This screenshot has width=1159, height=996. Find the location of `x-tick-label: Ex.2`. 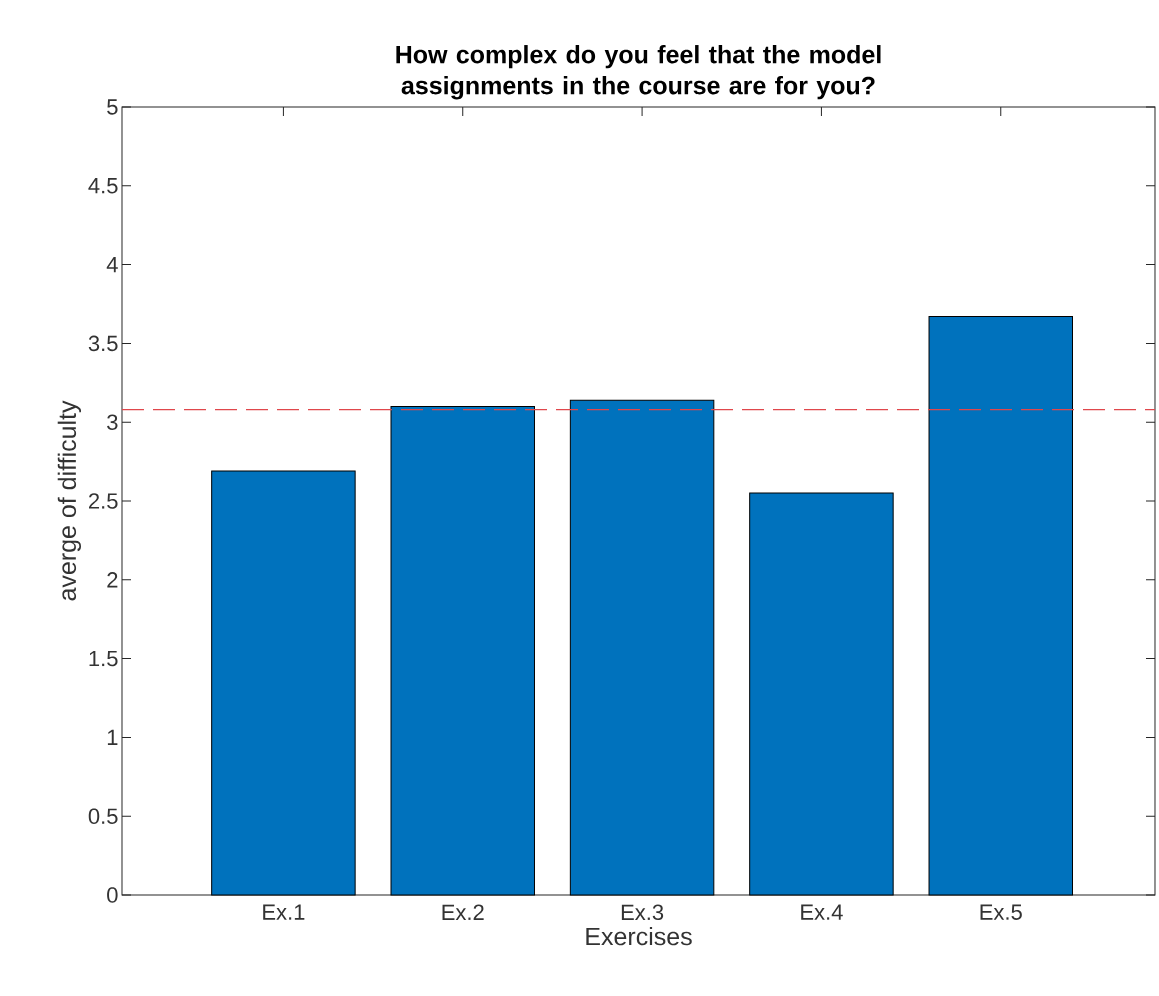

x-tick-label: Ex.2 is located at coordinates (463, 912).